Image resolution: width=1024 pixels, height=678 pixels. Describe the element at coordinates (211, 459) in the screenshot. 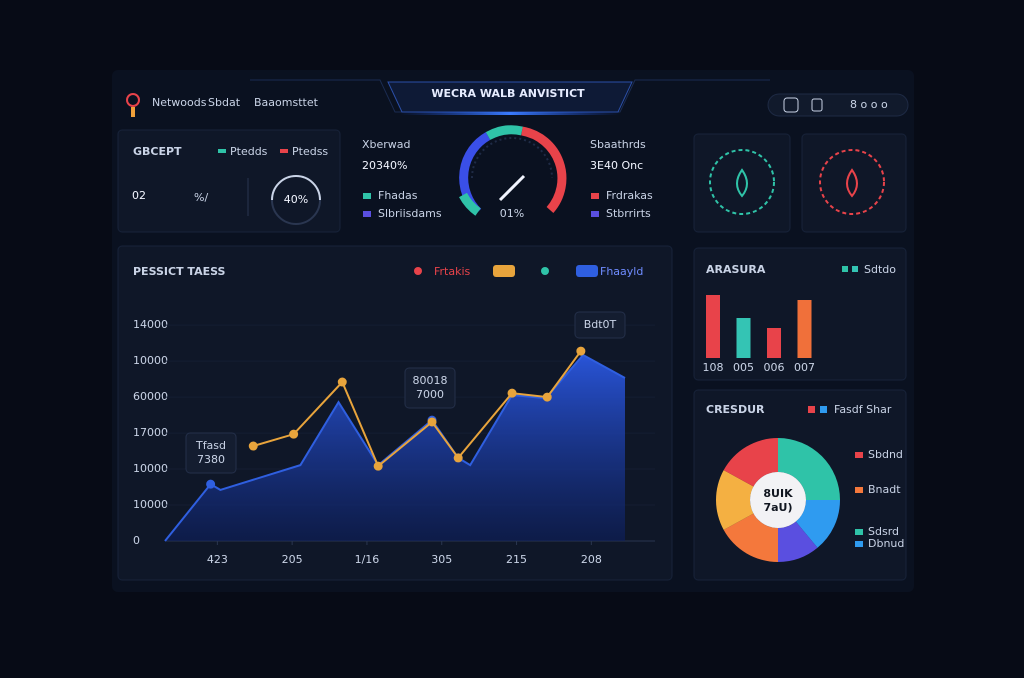

I see `annotation: 7380` at that location.